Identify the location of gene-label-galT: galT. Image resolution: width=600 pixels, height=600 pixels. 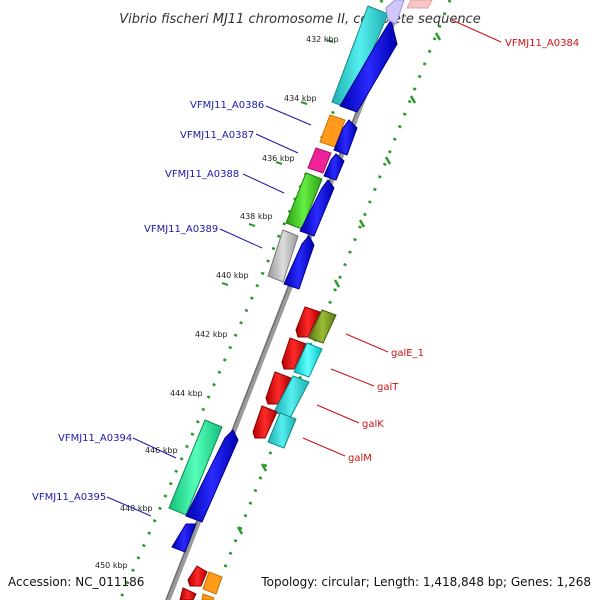
(388, 387).